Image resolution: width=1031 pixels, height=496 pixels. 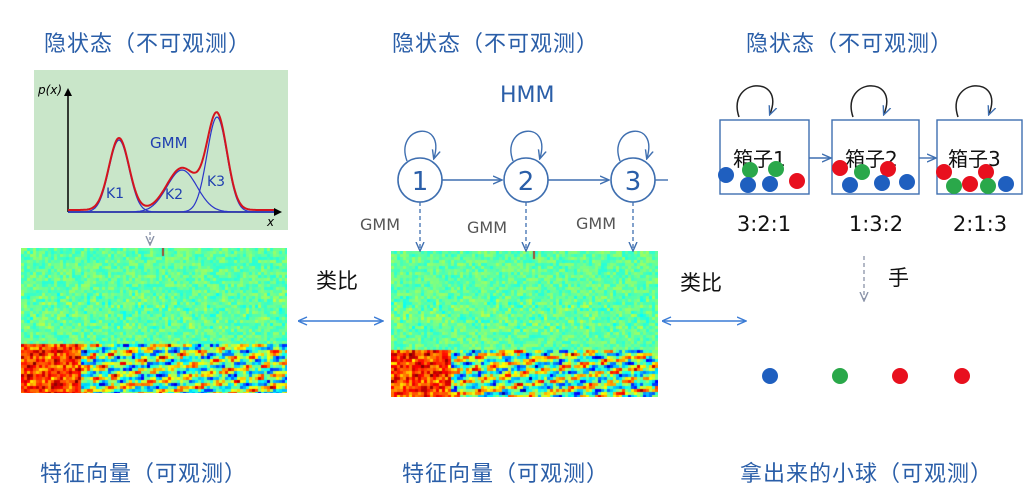 What do you see at coordinates (278, 212) in the screenshot?
I see `gmm-x-axis-arrow` at bounding box center [278, 212].